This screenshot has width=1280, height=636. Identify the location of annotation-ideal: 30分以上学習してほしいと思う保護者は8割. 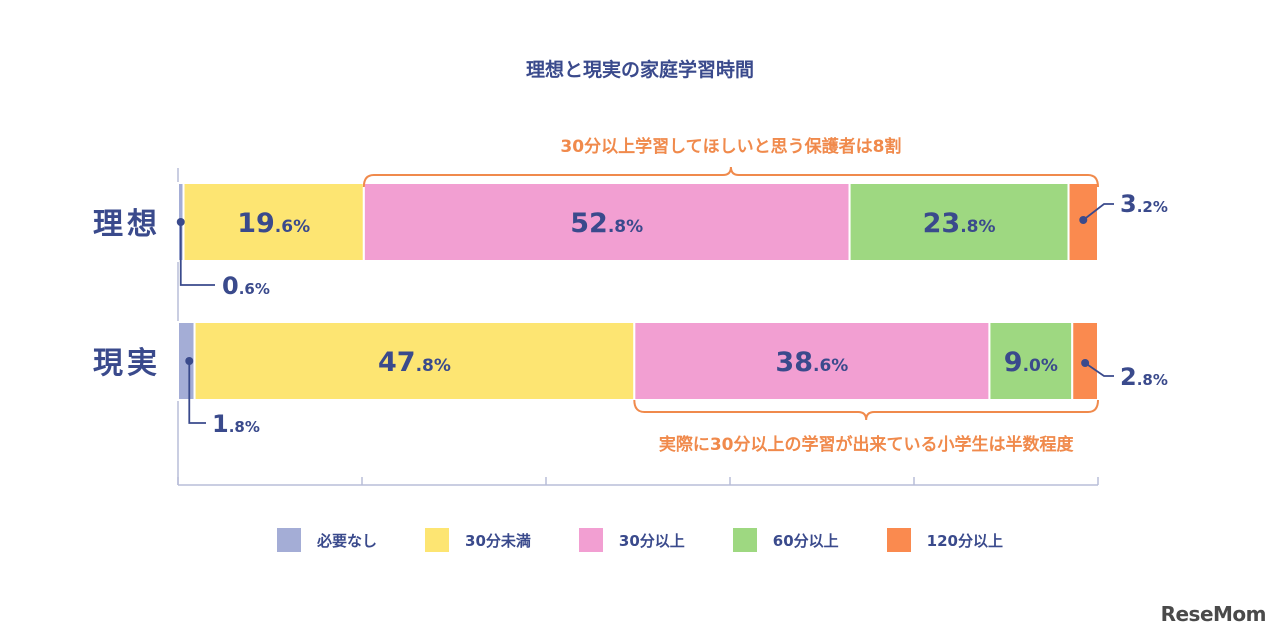
(730, 146).